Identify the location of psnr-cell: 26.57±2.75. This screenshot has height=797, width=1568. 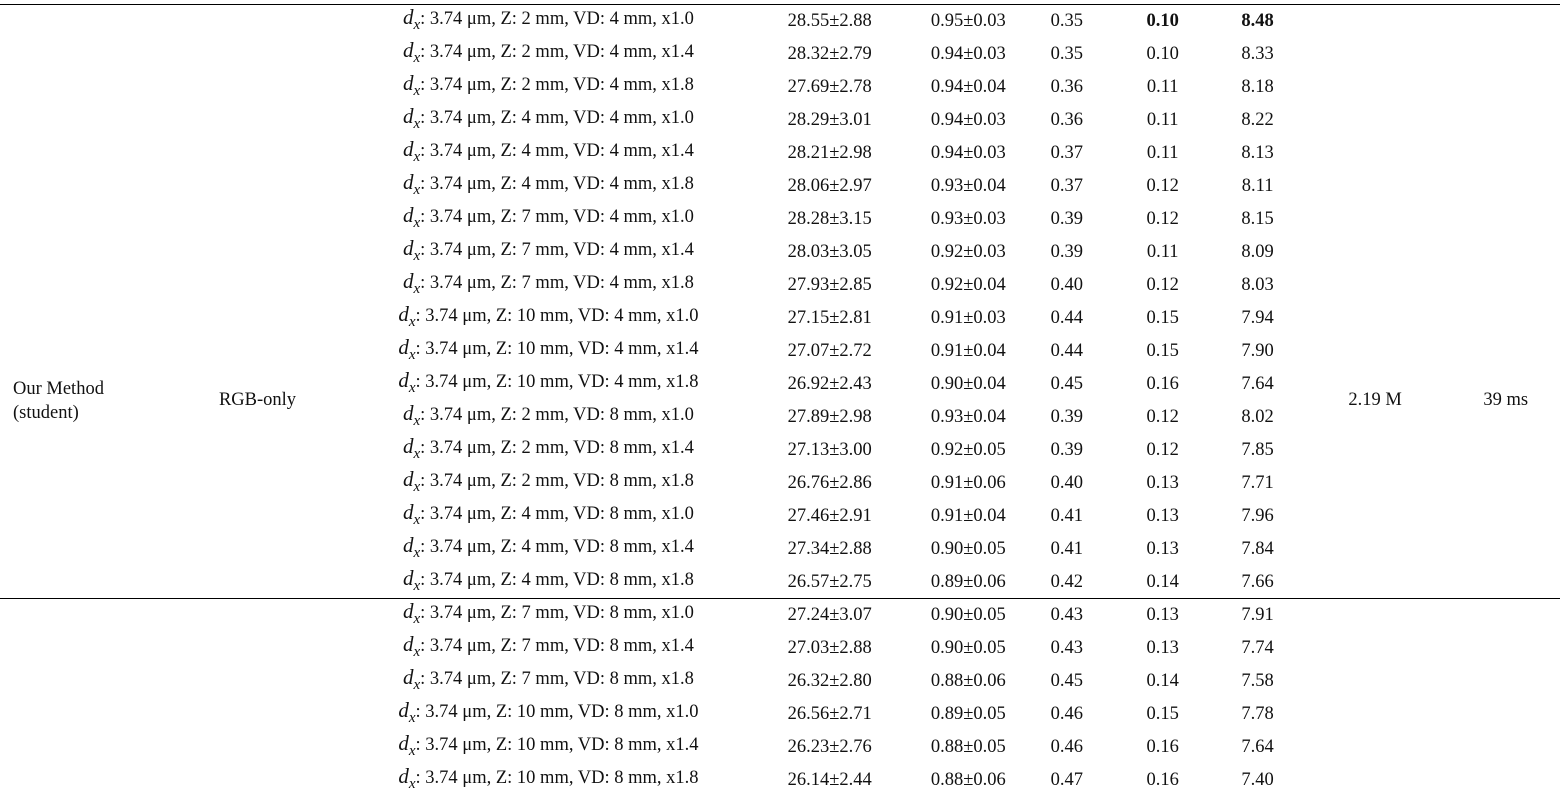
(829, 581).